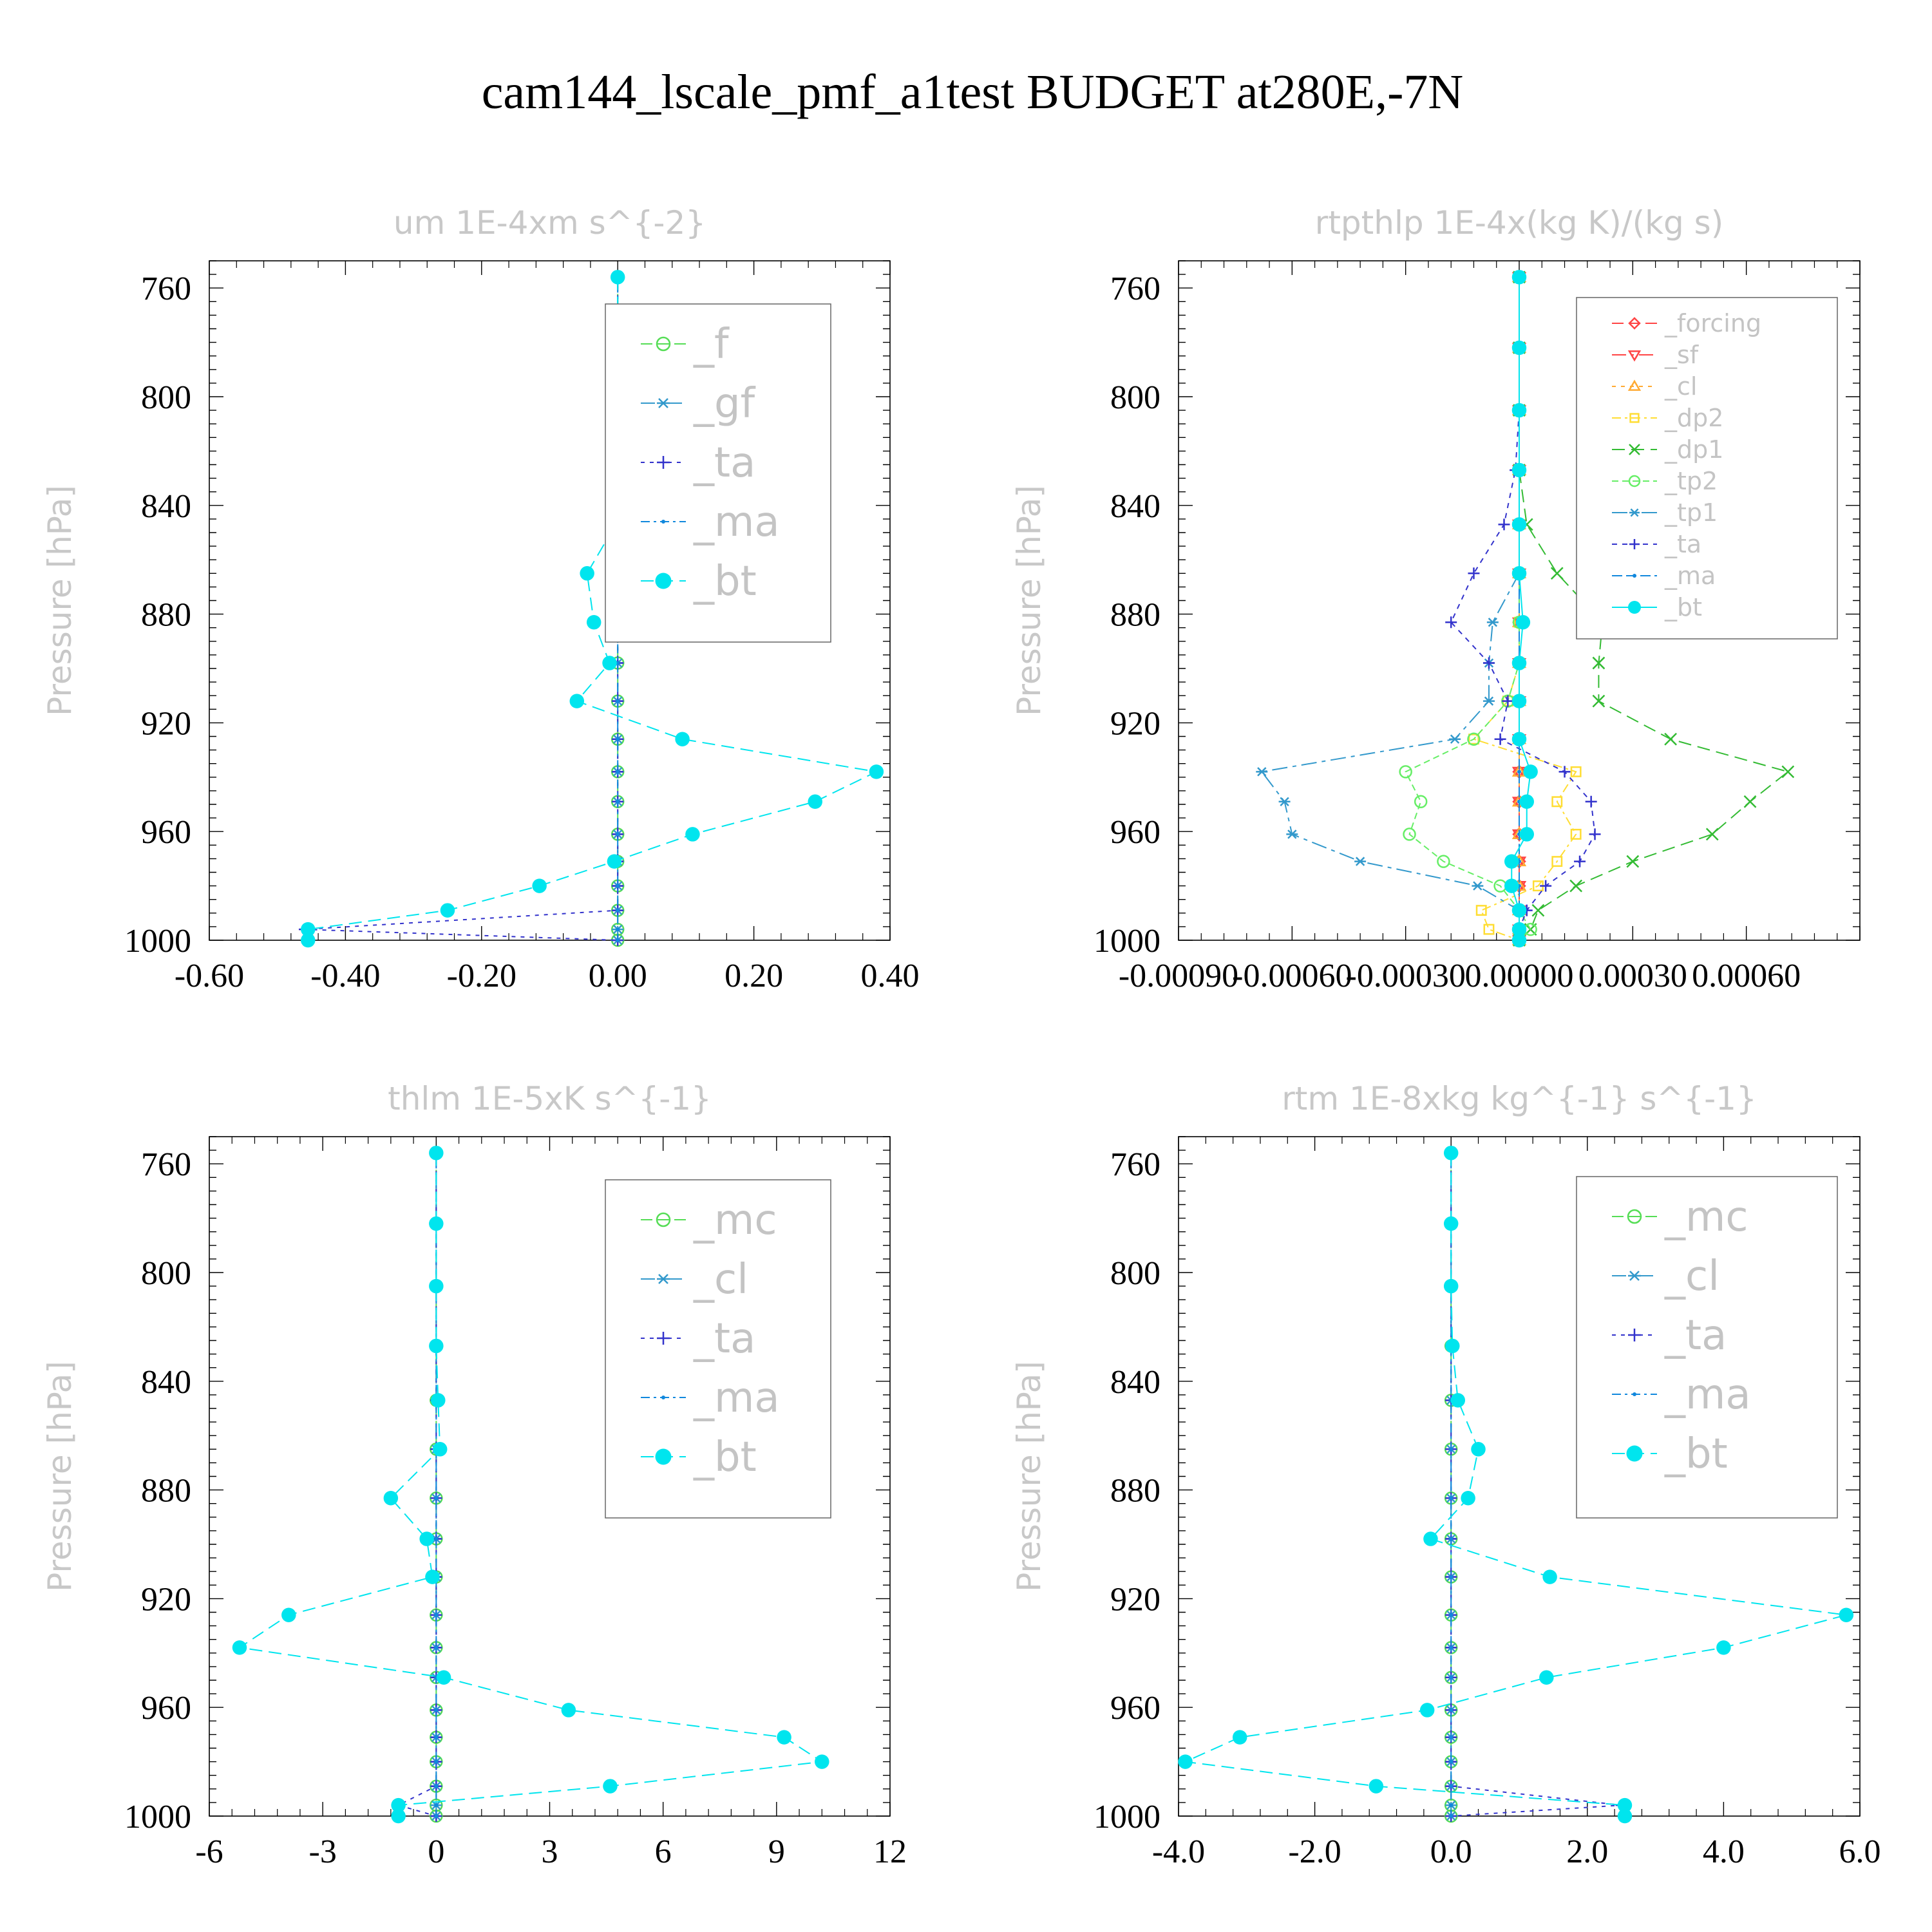 This screenshot has height=1932, width=1932. I want to click on legend-label: _ma, so click(737, 1398).